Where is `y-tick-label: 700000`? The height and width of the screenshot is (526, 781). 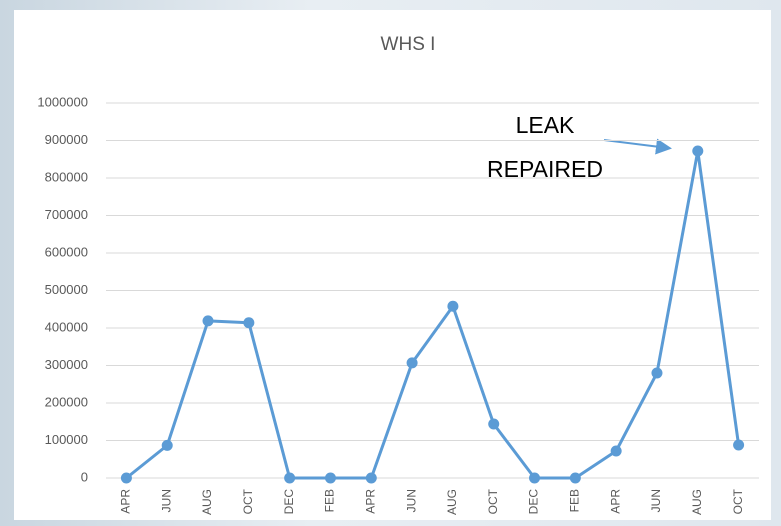
y-tick-label: 700000 is located at coordinates (66, 214).